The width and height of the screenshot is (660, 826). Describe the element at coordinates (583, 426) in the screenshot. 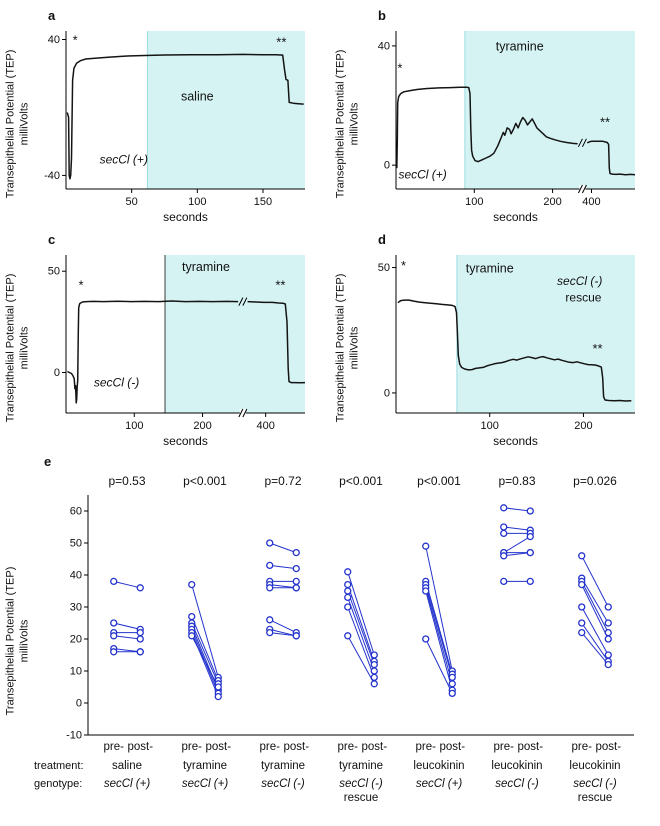

I see `svg-text: 200` at that location.